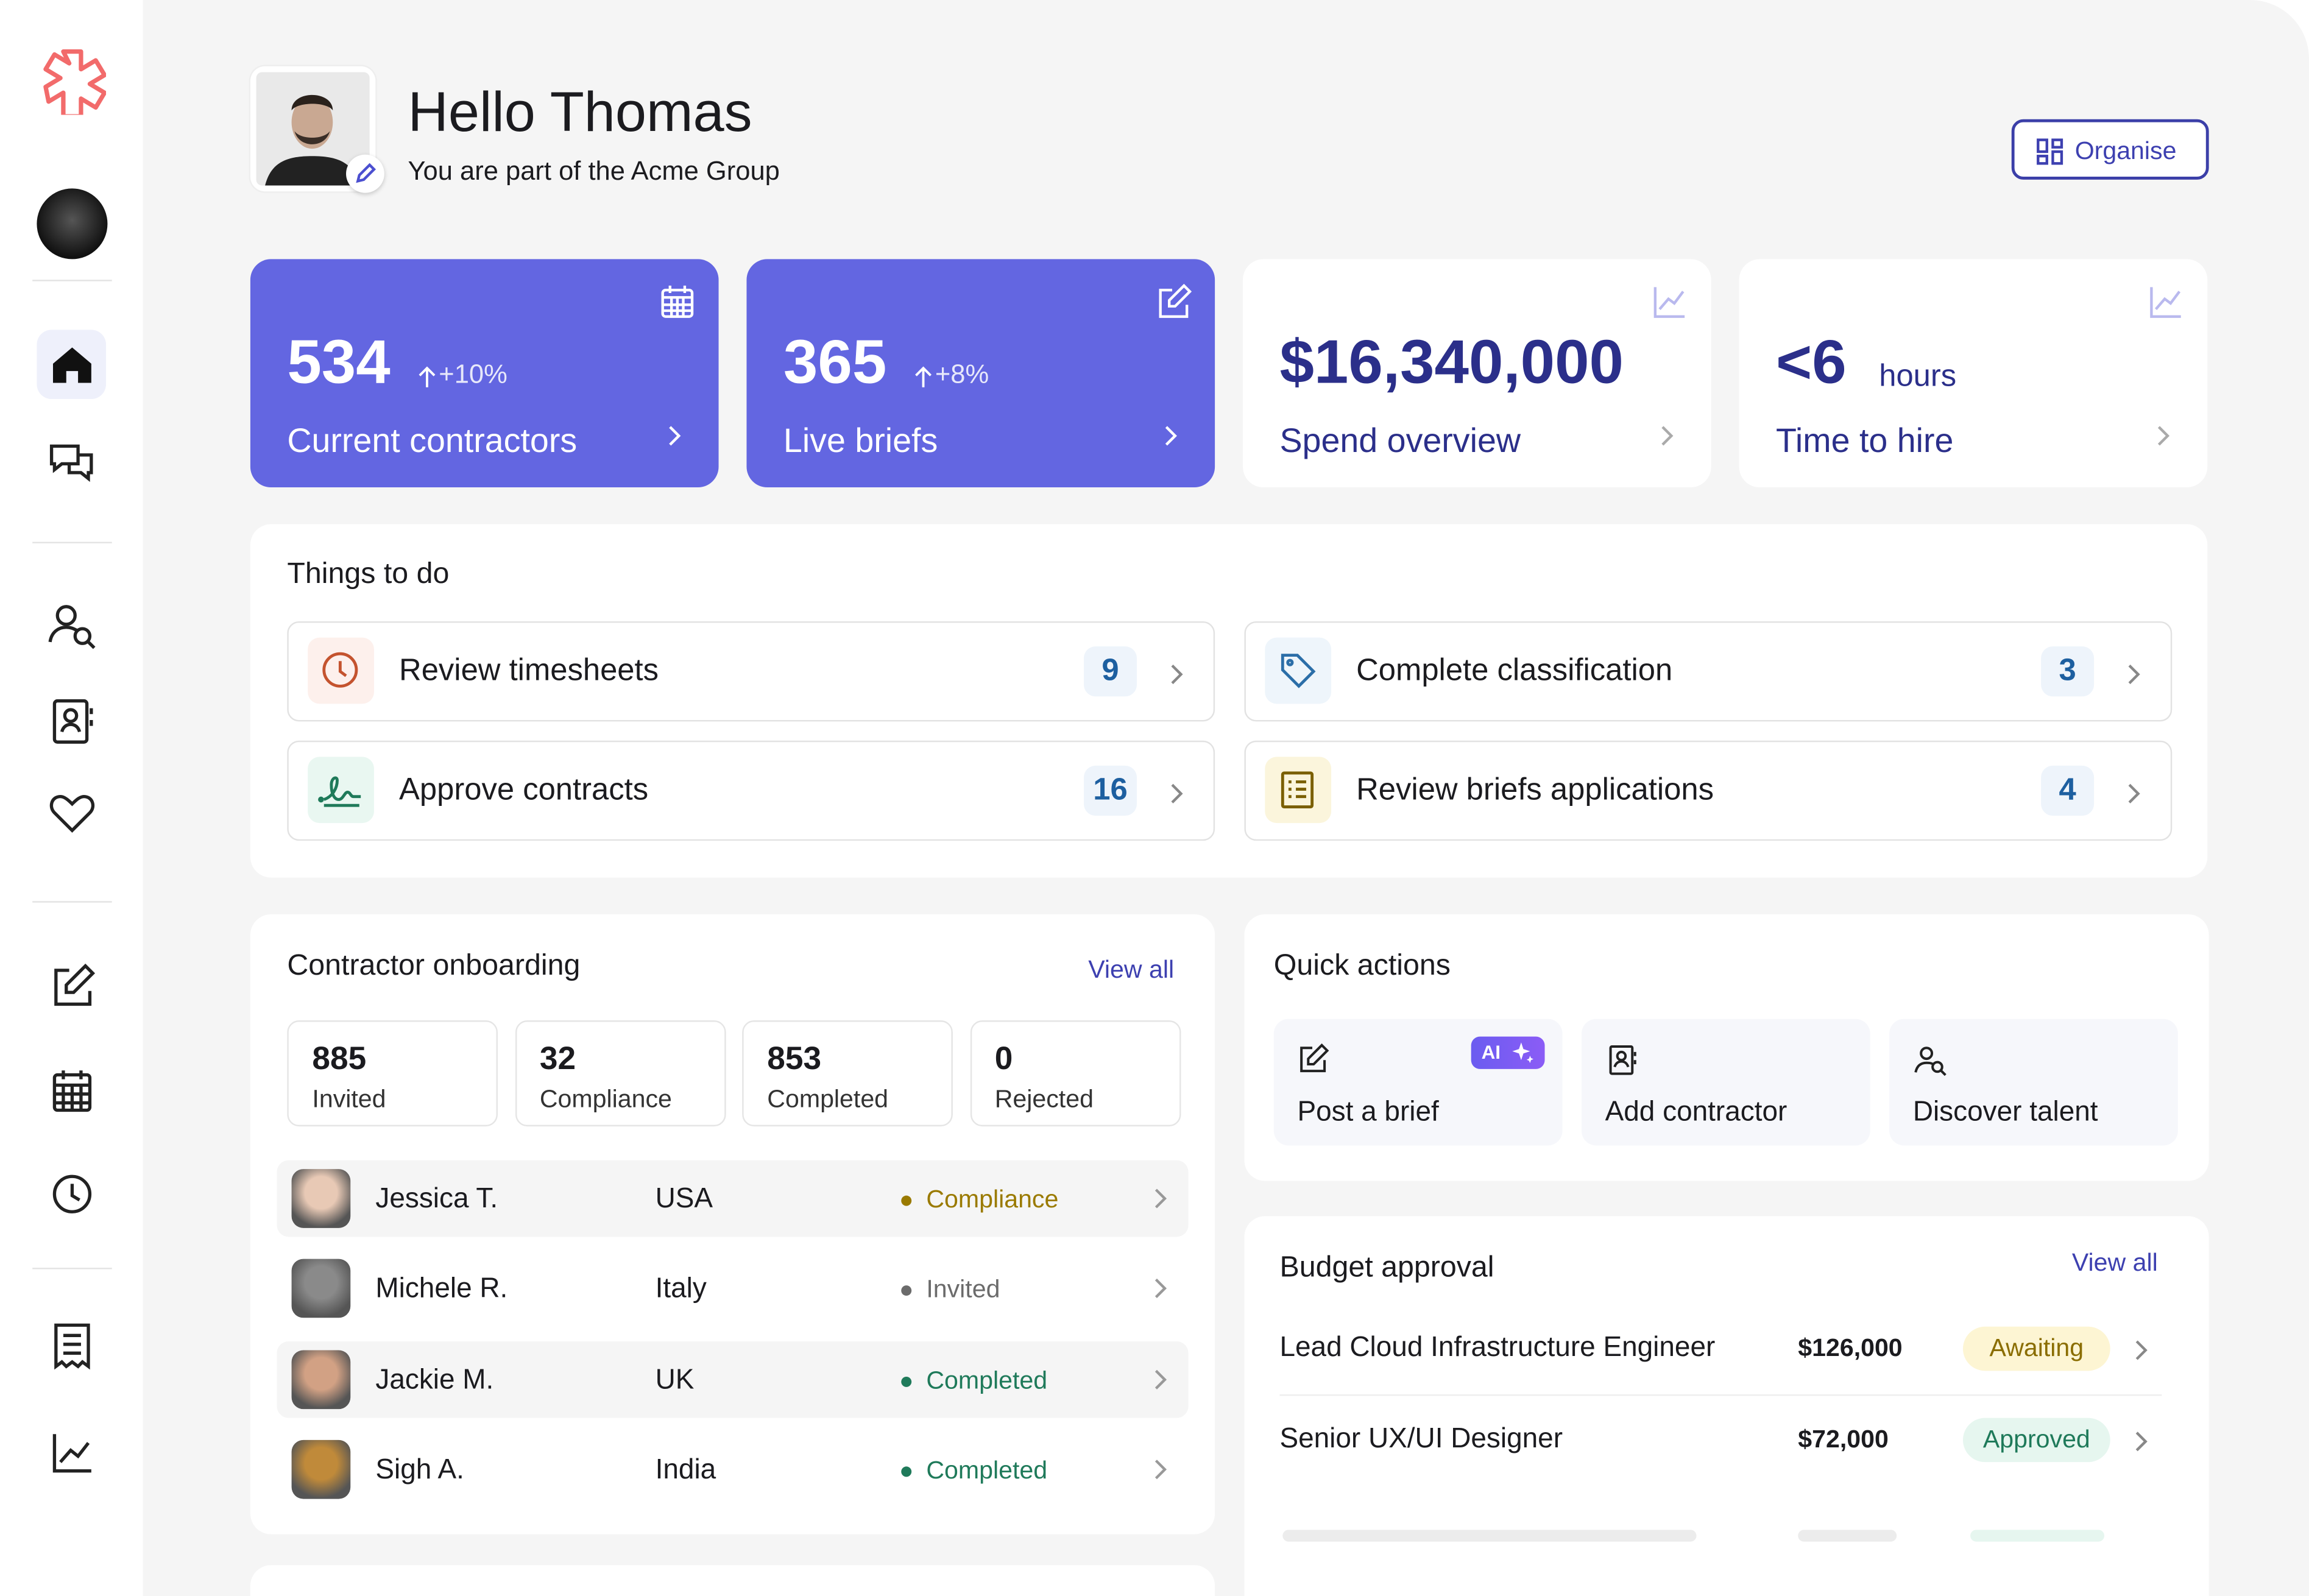  I want to click on workspace-avatar, so click(72, 224).